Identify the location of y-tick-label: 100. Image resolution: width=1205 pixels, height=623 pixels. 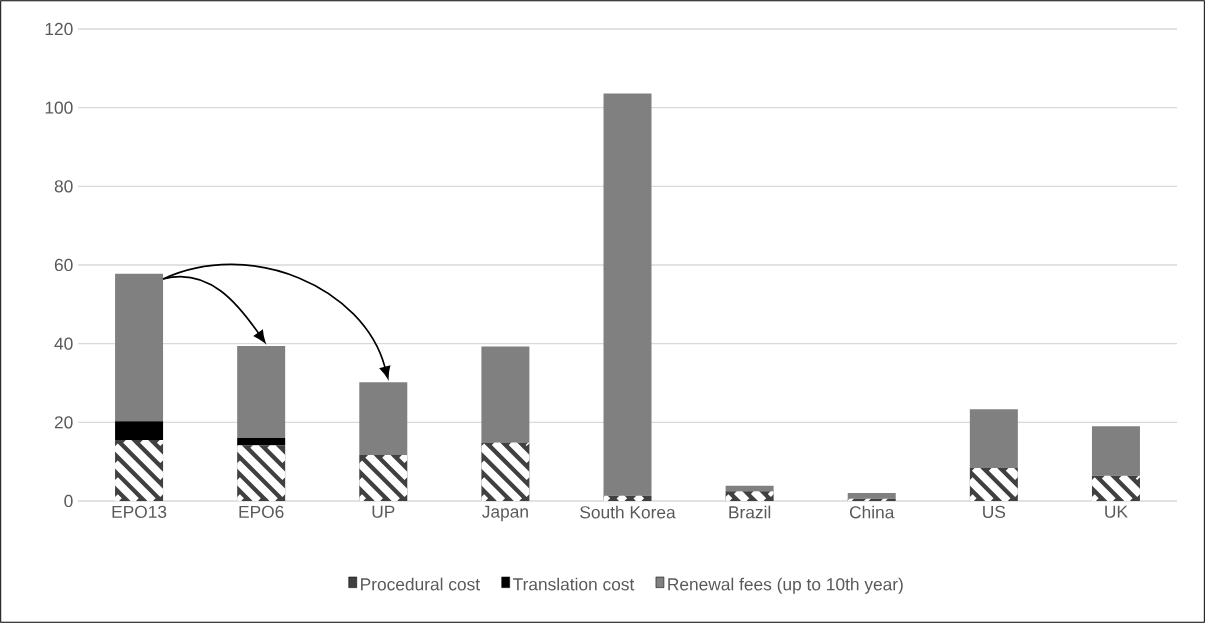
(59, 107).